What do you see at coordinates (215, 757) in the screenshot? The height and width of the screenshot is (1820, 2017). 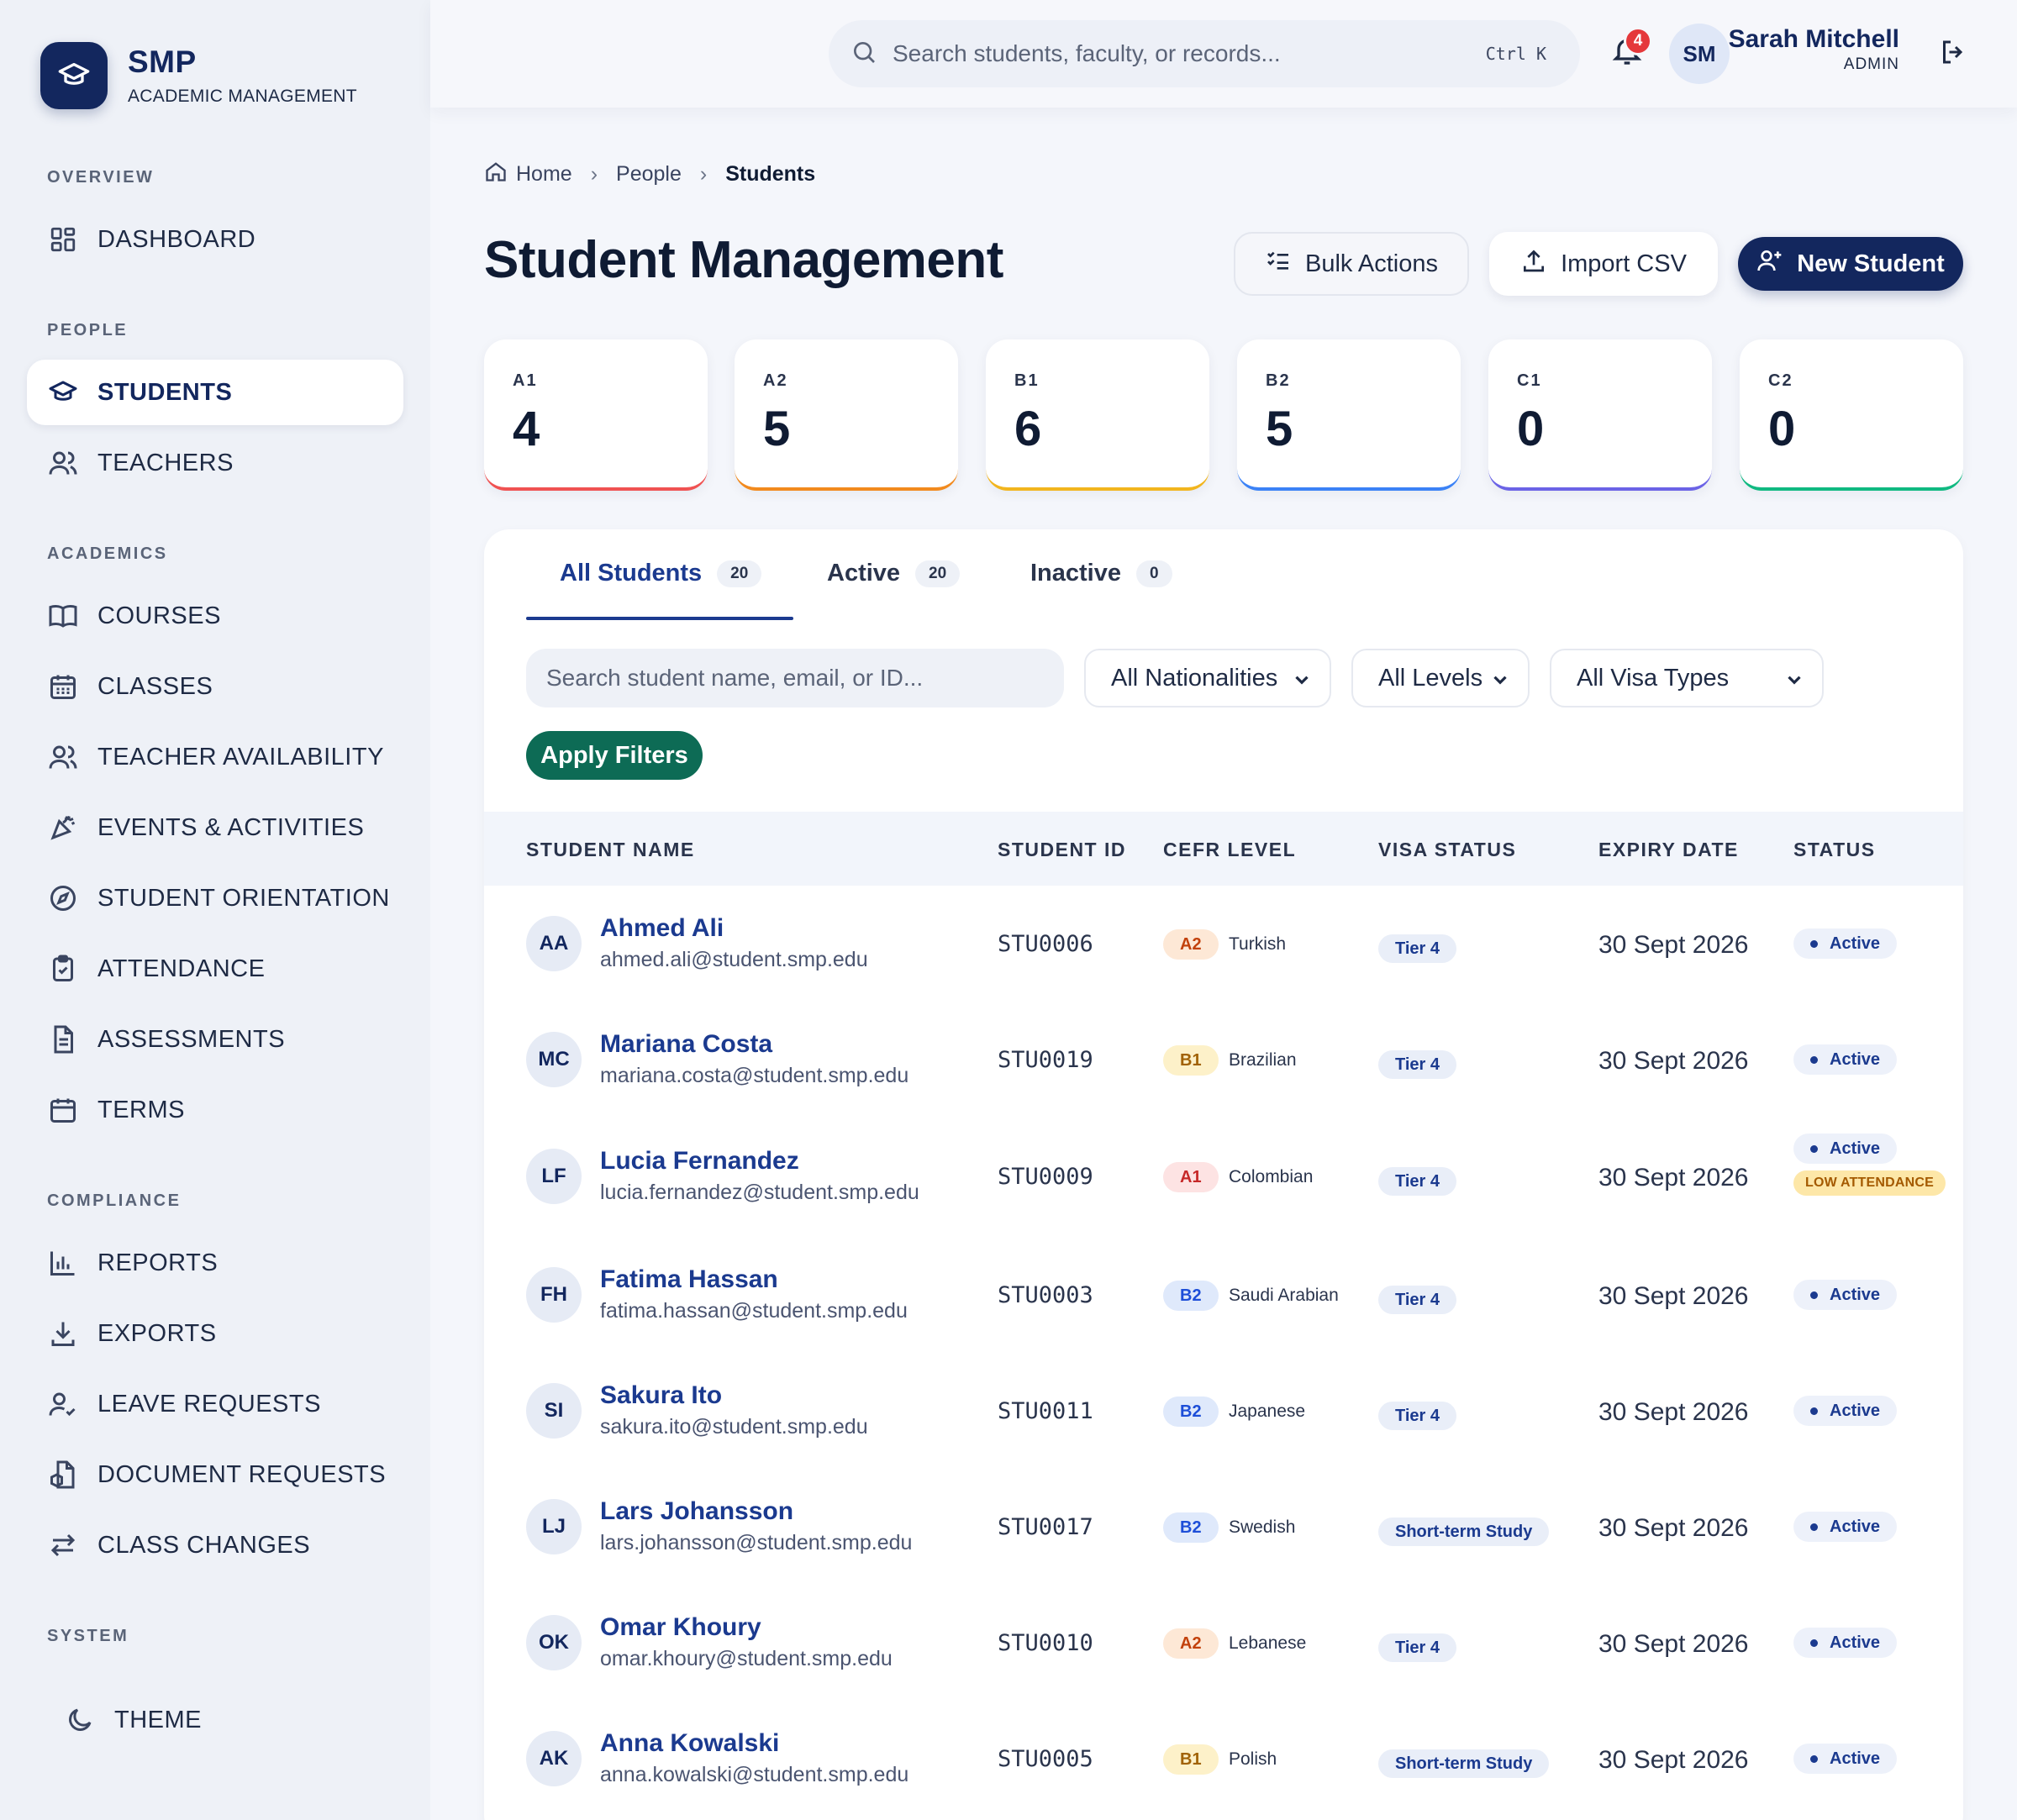 I see `sidebar-item-teacher-availability: TEACHER AVAILABILITY` at bounding box center [215, 757].